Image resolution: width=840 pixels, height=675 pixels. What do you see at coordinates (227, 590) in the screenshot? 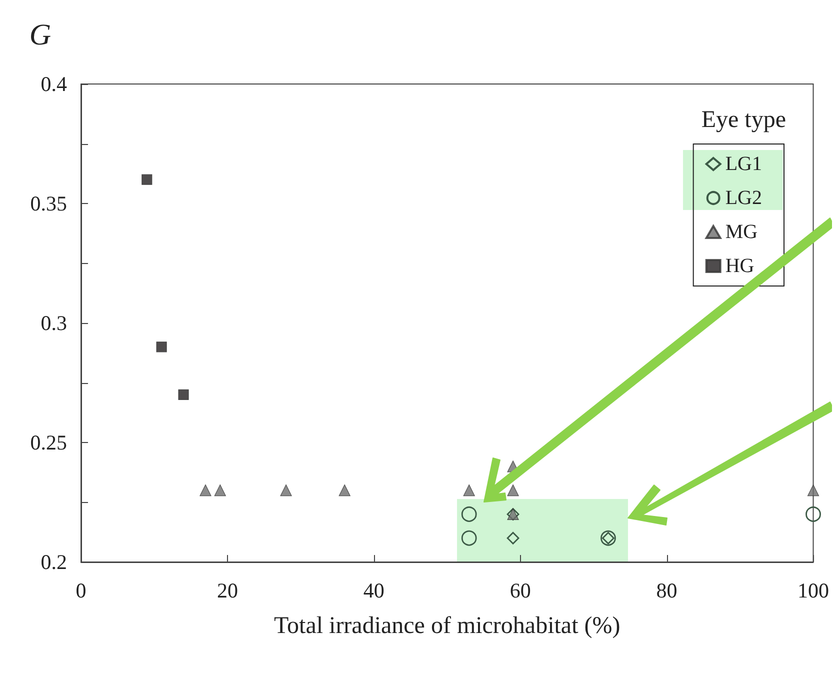
I see `x-tick-label: 20` at bounding box center [227, 590].